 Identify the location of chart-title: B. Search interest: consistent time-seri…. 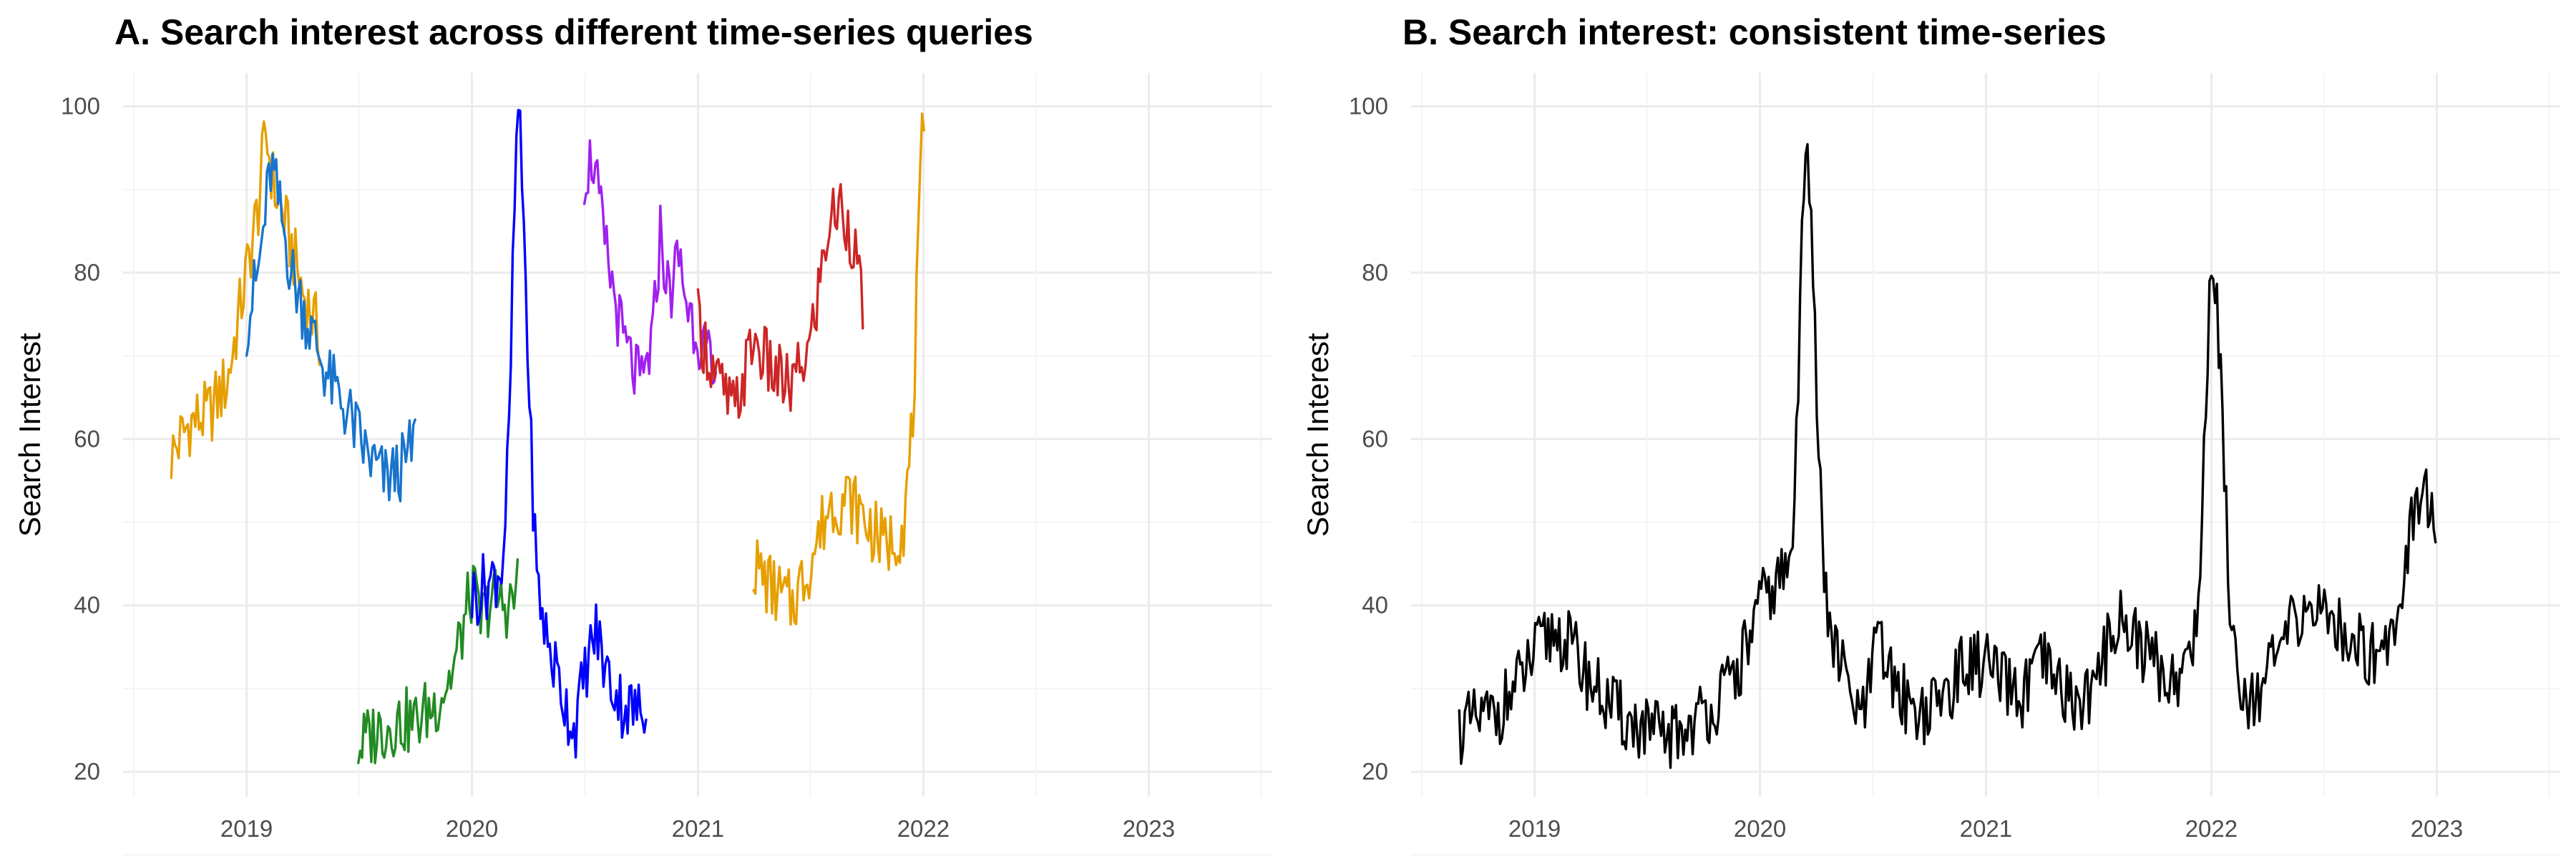
(1754, 32).